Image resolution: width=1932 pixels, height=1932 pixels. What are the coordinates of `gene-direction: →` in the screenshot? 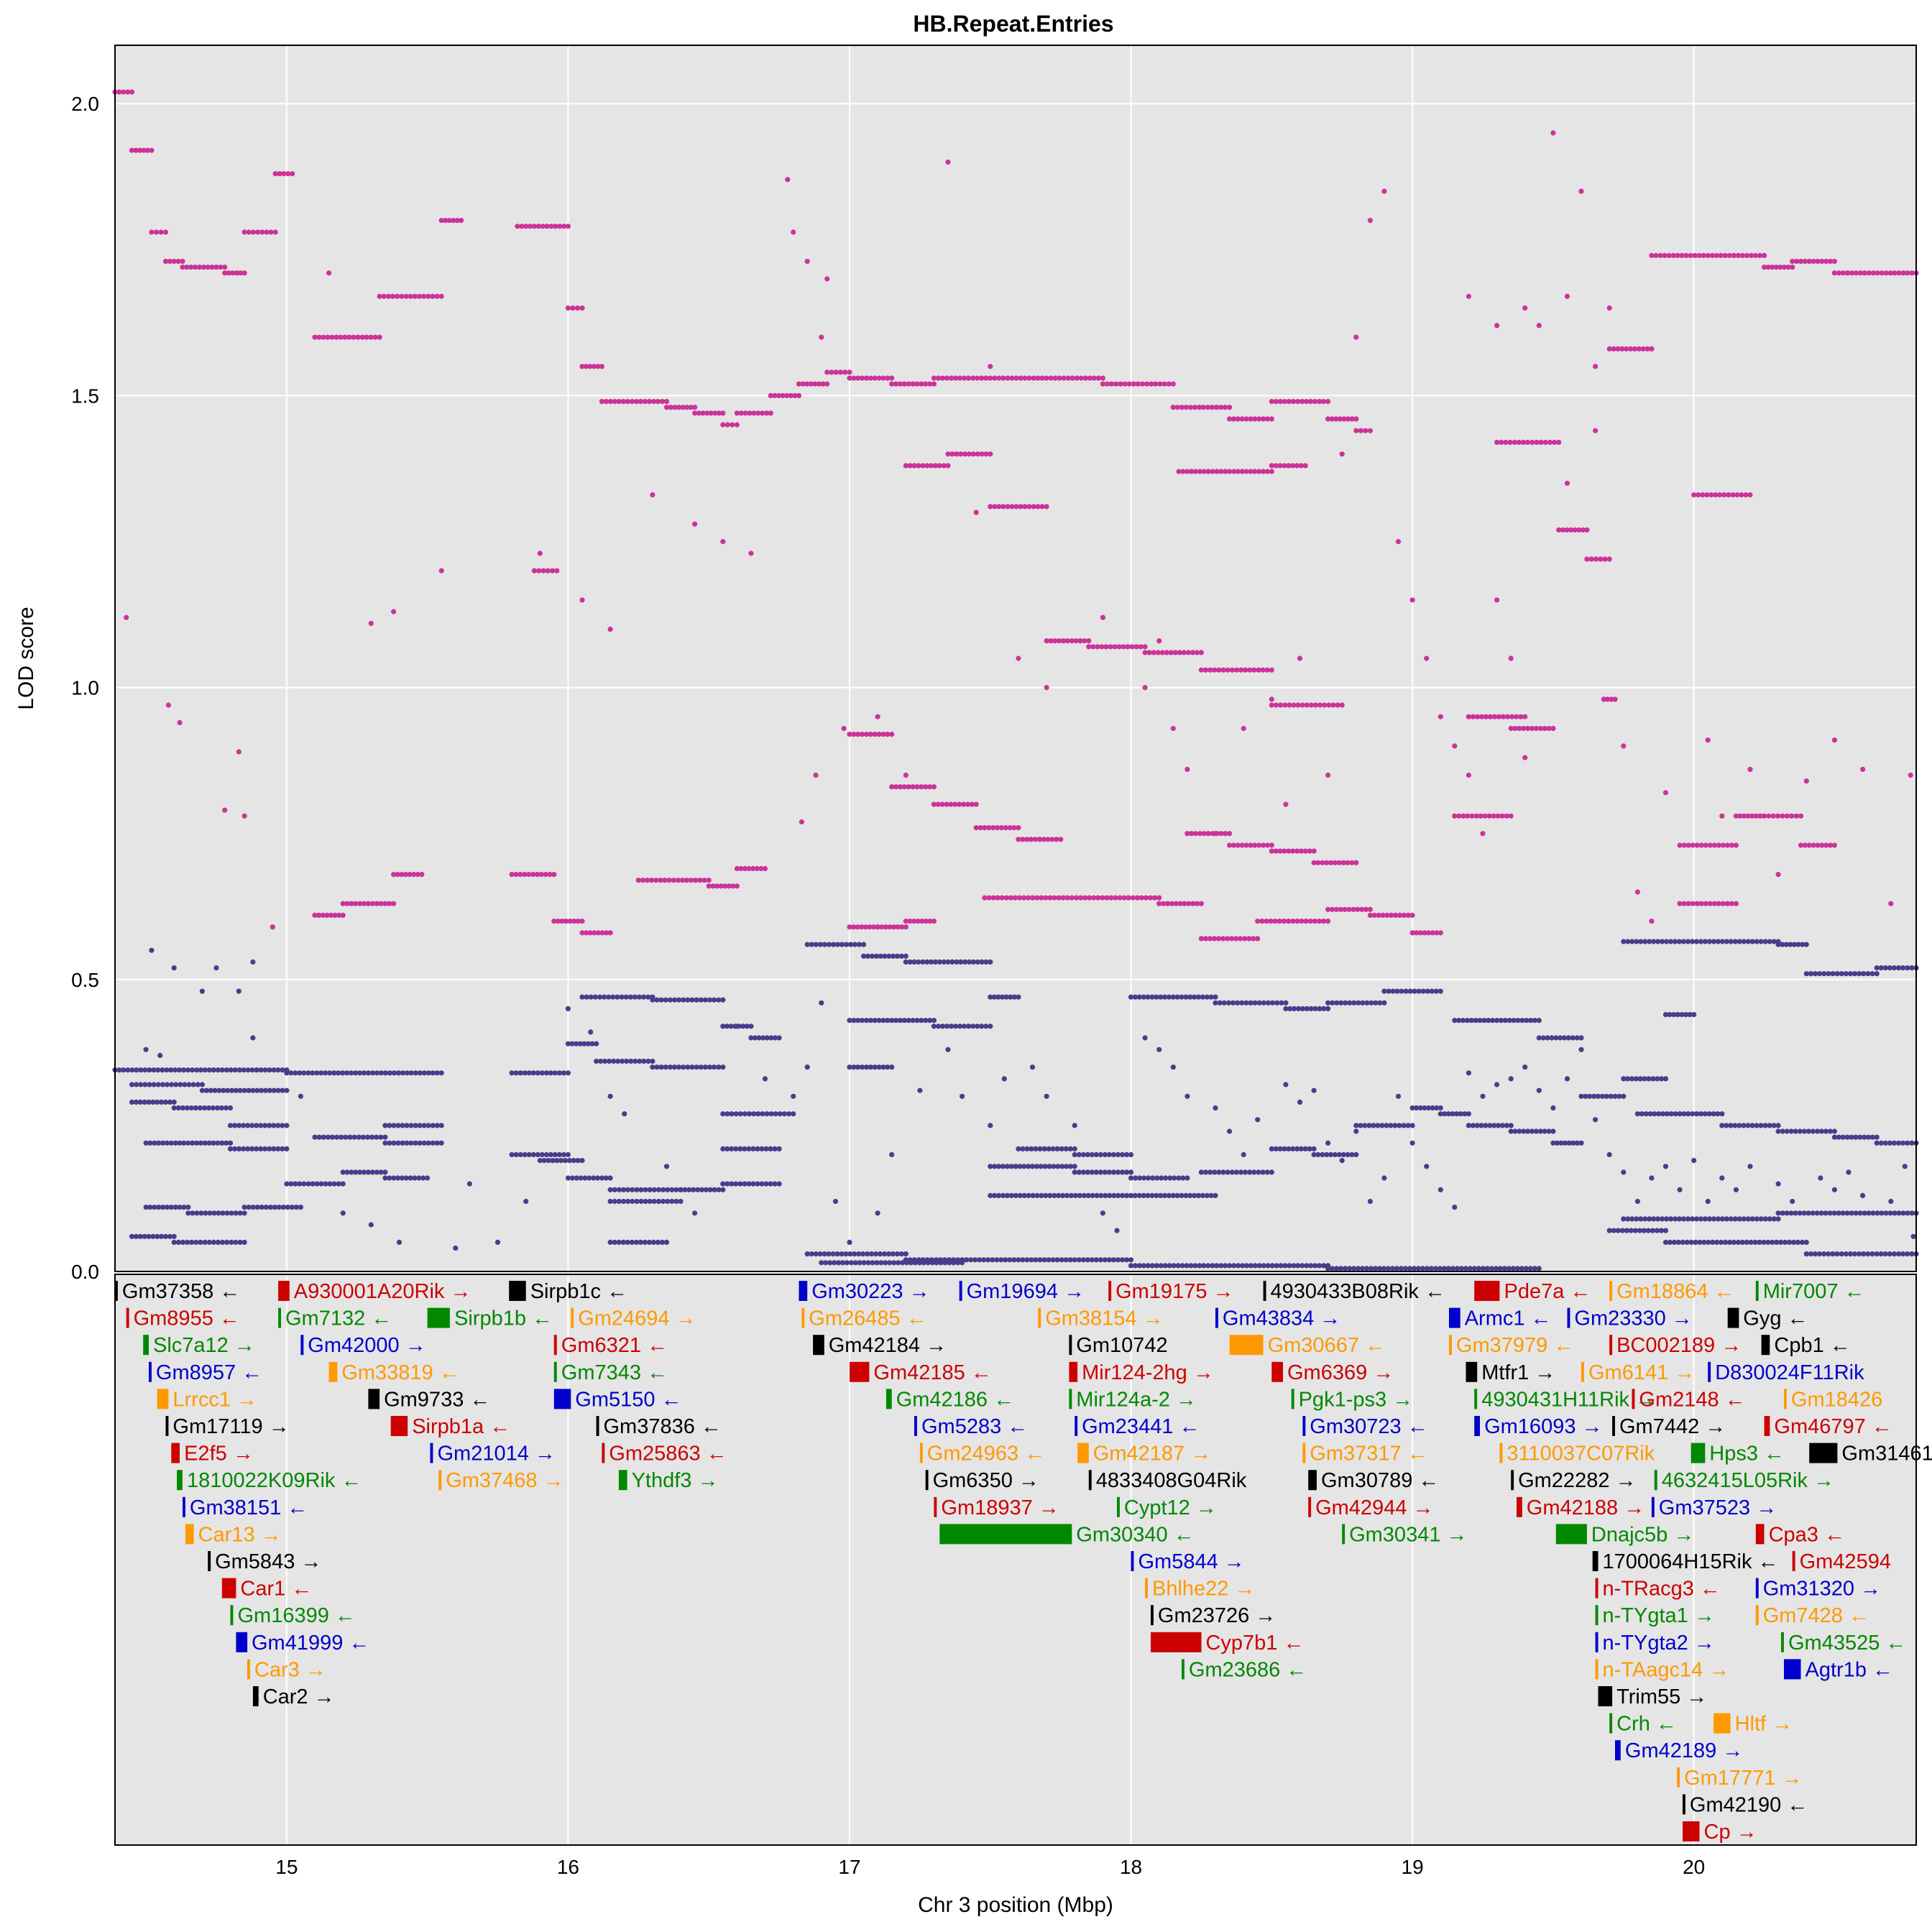 It's located at (1026, 1480).